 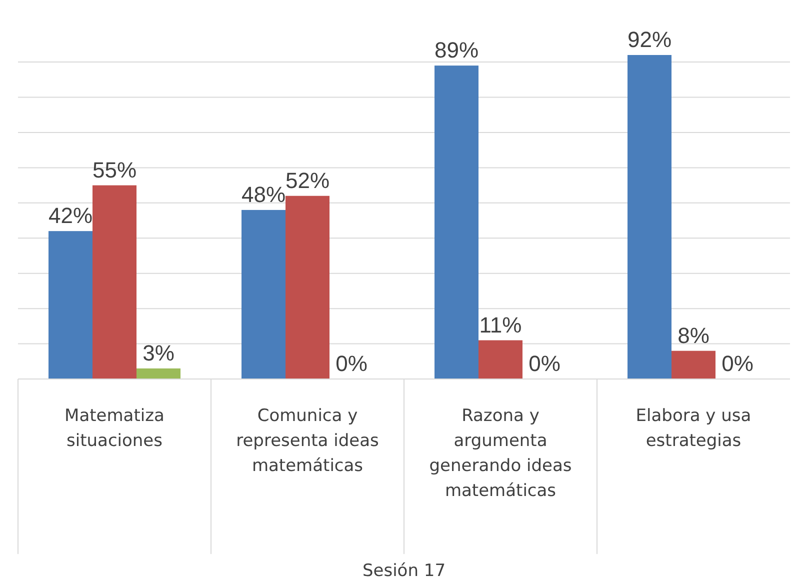 I want to click on data-label: 89%, so click(x=456, y=50).